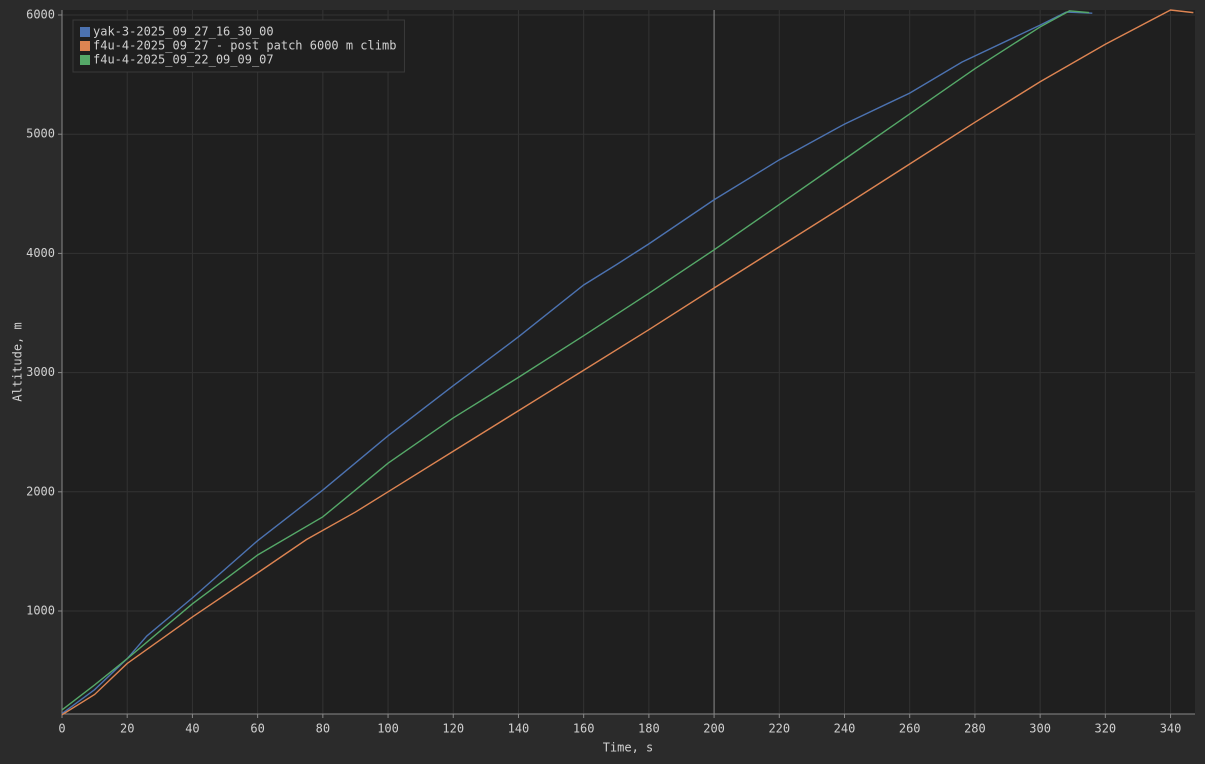 Image resolution: width=1205 pixels, height=764 pixels. I want to click on y-tick-label: 3000, so click(40, 372).